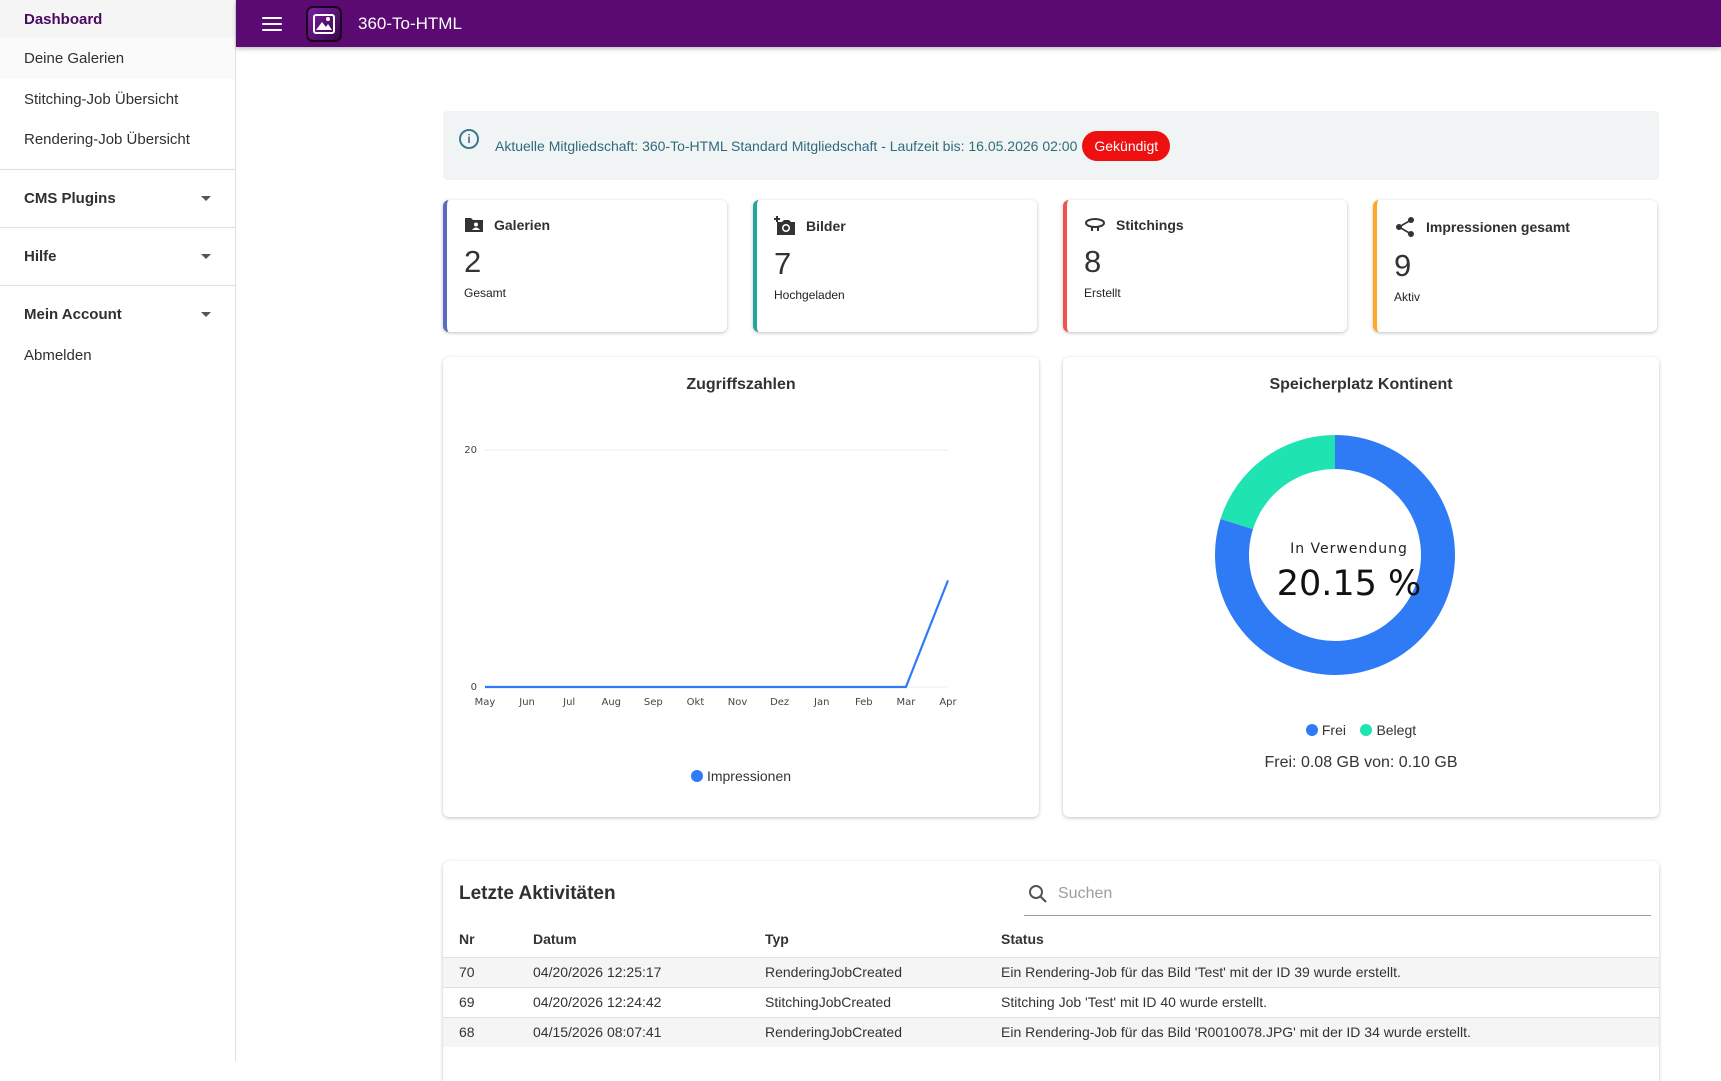  I want to click on menu-icon, so click(272, 23).